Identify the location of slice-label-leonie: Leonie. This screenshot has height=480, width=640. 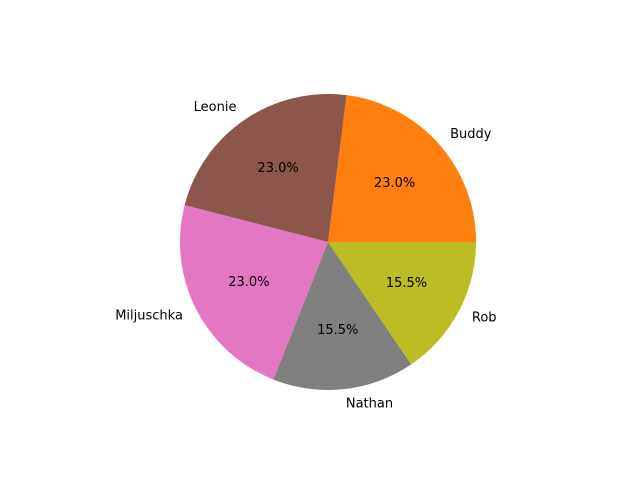
(215, 107).